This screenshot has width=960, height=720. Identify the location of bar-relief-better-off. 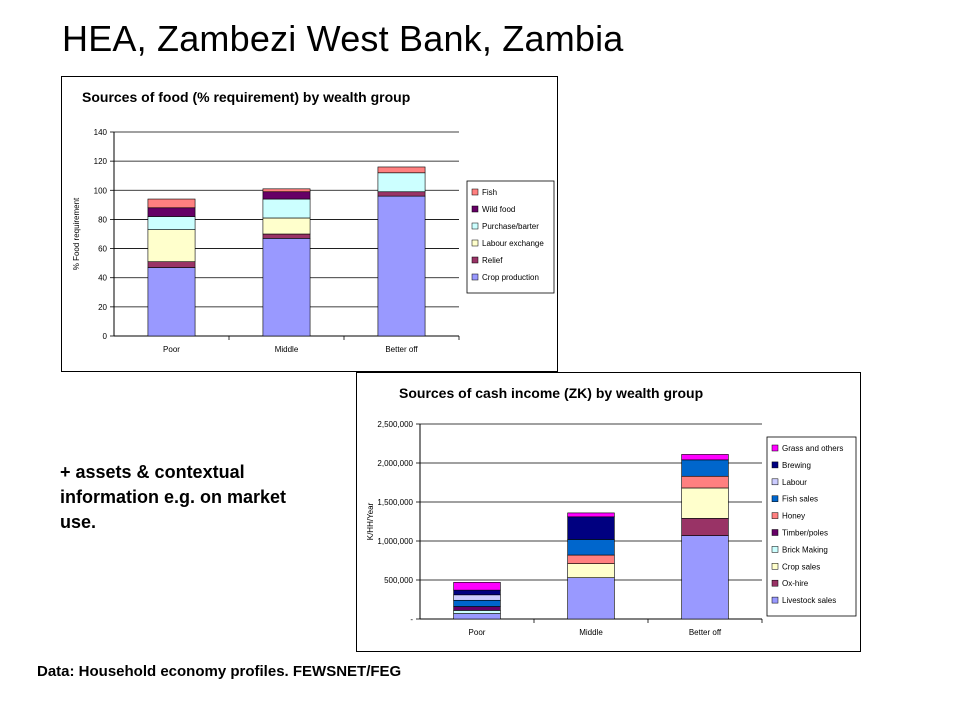
(401, 194).